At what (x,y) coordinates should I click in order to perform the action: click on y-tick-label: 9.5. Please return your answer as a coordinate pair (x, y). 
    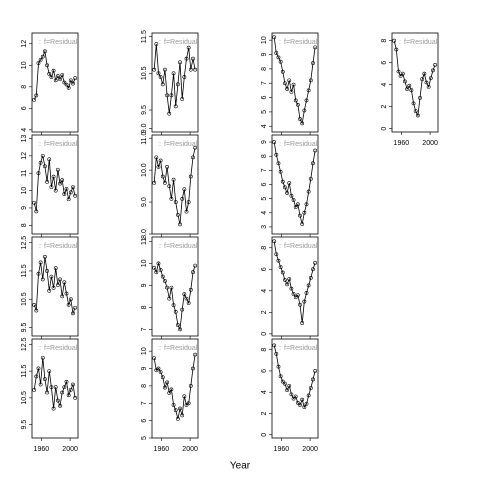
    Looking at the image, I should click on (24, 328).